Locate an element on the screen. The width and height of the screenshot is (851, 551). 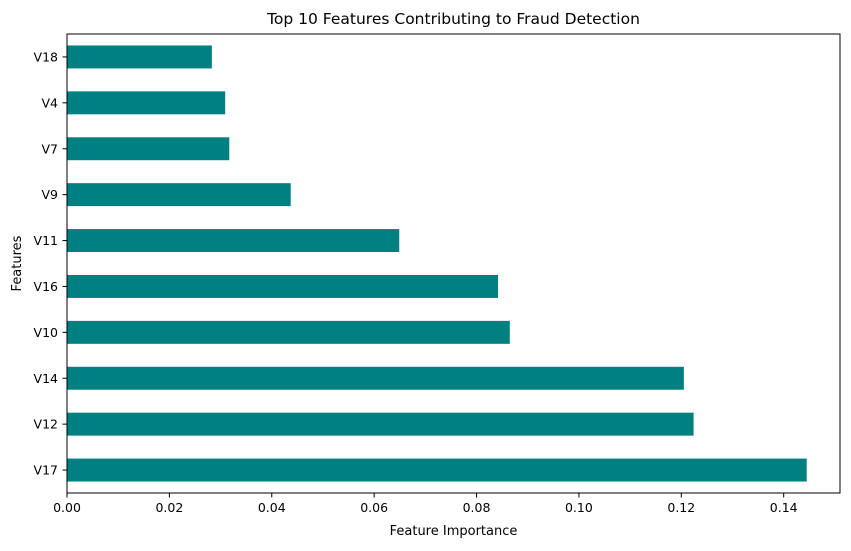
bar-v18 is located at coordinates (139, 57).